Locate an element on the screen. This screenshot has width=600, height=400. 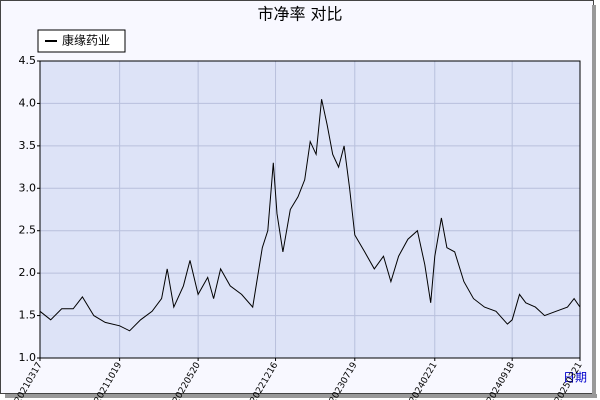
y-tick-label: 4.5 is located at coordinates (28, 60).